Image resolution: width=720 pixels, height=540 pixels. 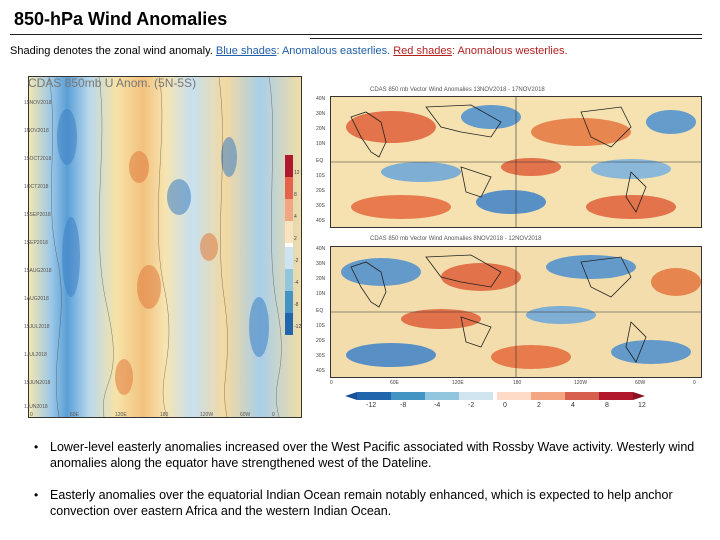 I want to click on hov-cbar-label: 2, so click(x=295, y=239).